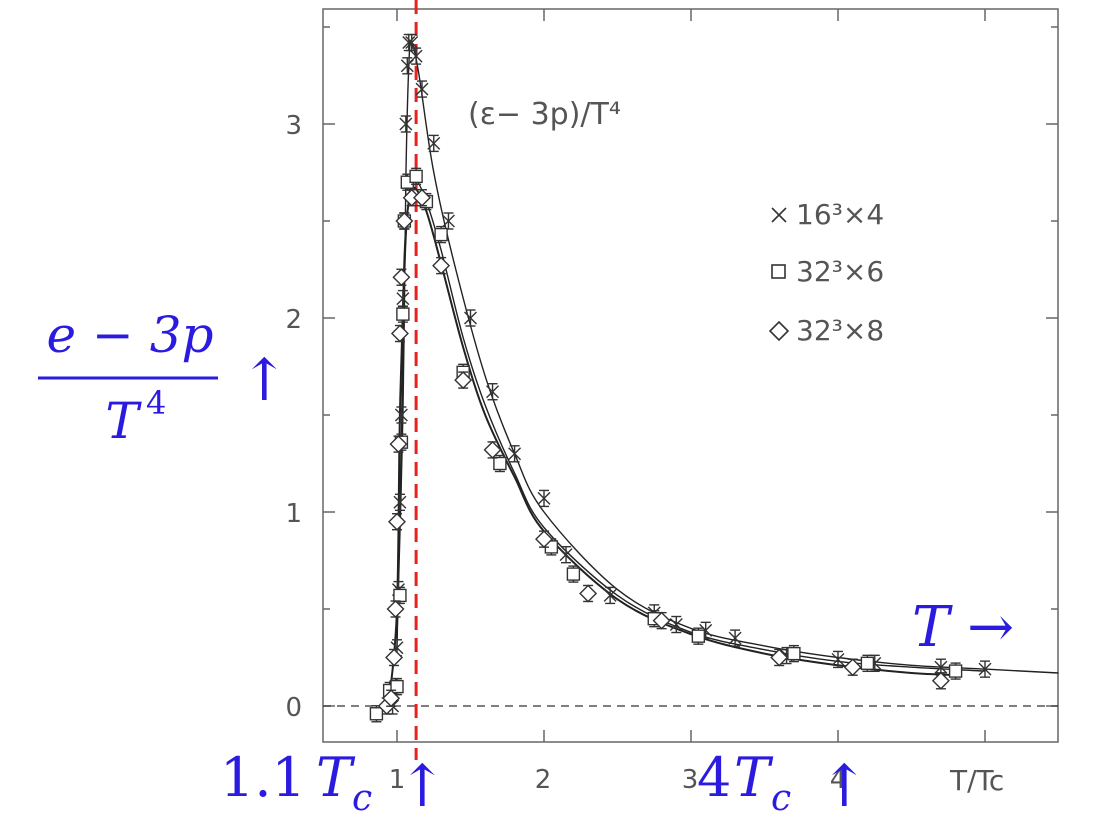  I want to click on tc-marker-symbol: T, so click(336, 777).